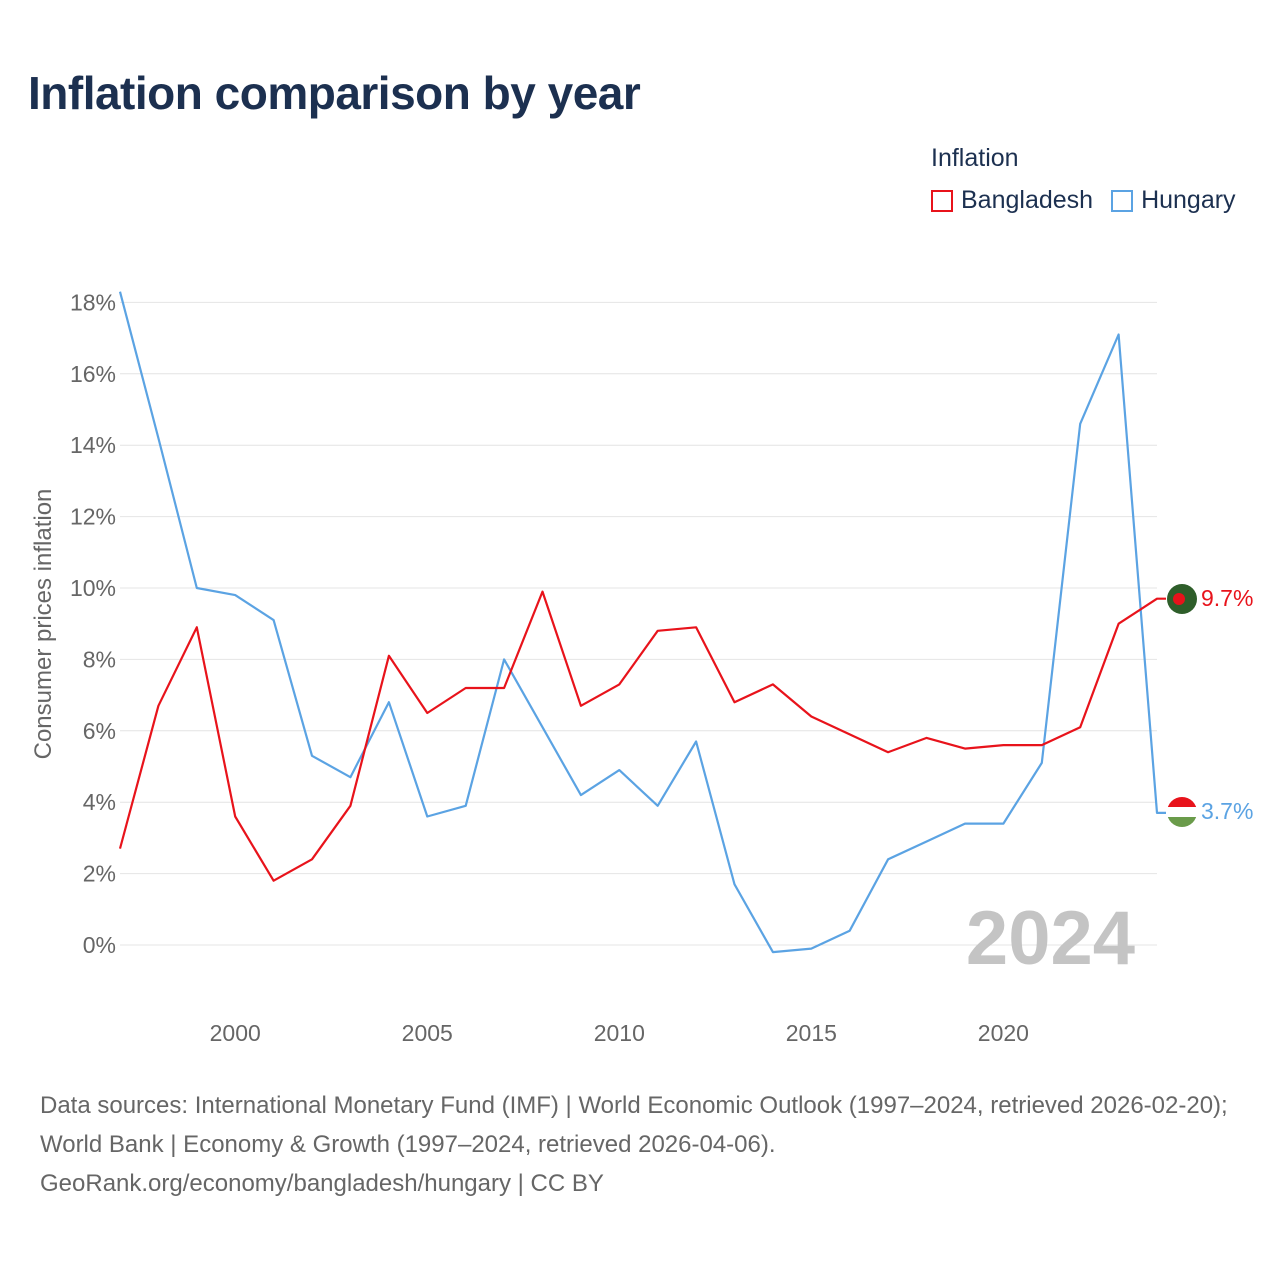  What do you see at coordinates (1182, 599) in the screenshot?
I see `bangladesh-flag-icon` at bounding box center [1182, 599].